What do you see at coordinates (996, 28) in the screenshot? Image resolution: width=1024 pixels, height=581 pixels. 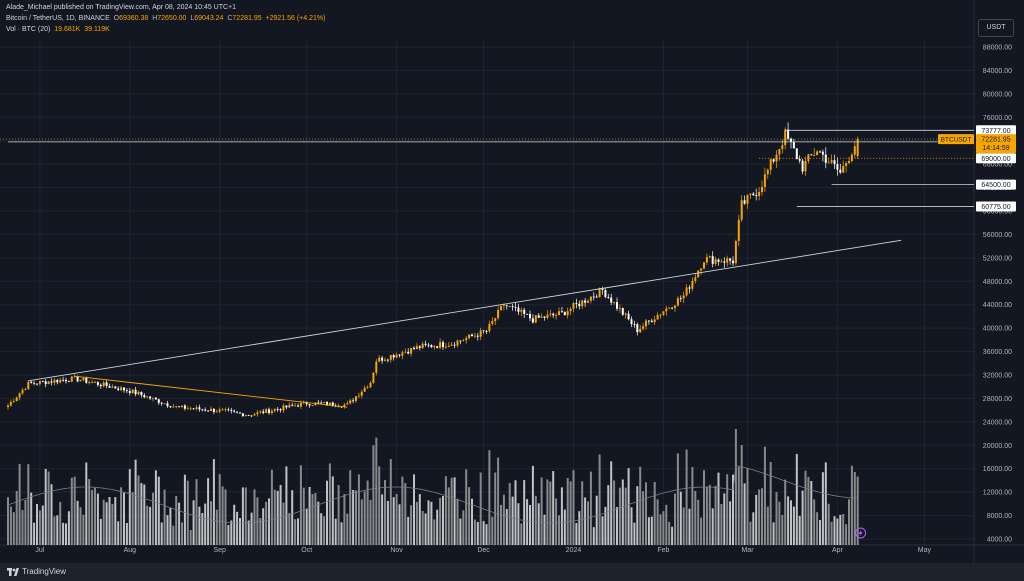 I see `currency-button: USDT` at bounding box center [996, 28].